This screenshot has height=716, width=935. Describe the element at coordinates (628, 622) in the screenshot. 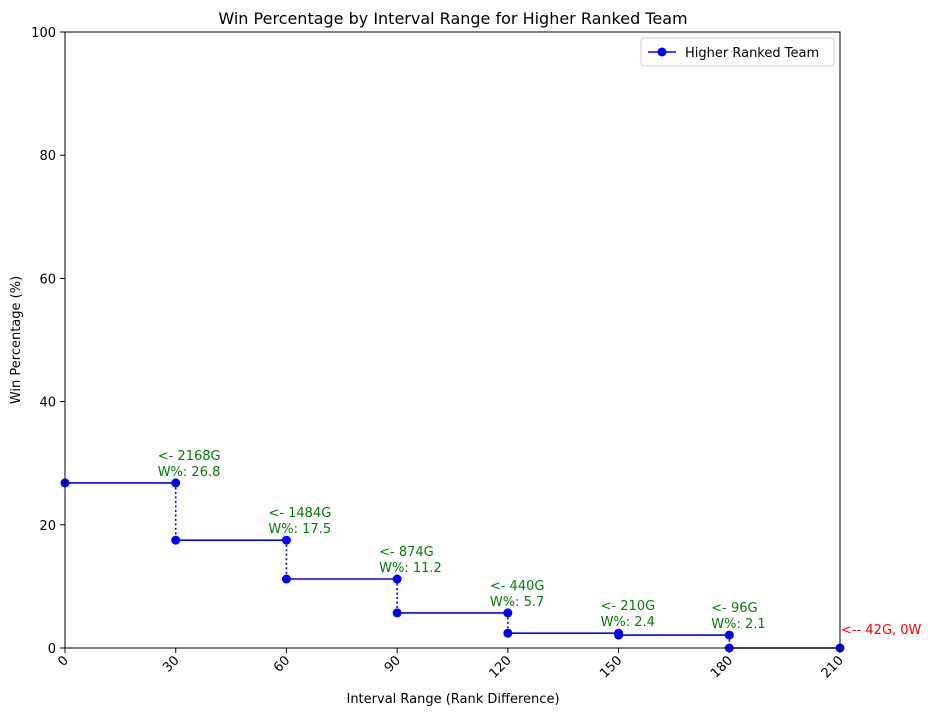

I see `annotation-label: W%: 2.4` at that location.